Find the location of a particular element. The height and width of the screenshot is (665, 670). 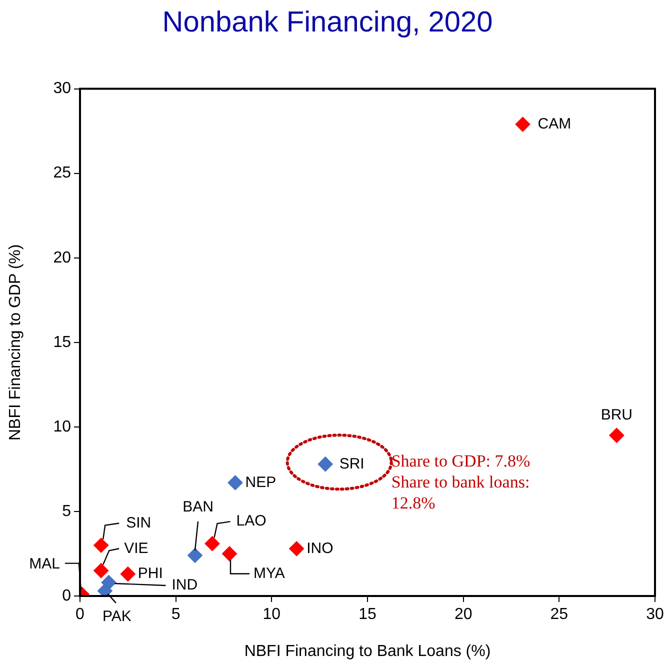

x-tick-label: 5 is located at coordinates (175, 615).